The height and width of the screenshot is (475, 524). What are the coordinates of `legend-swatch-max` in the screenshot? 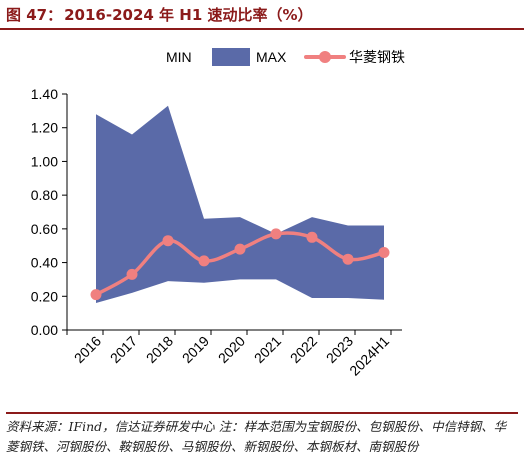 It's located at (231, 57).